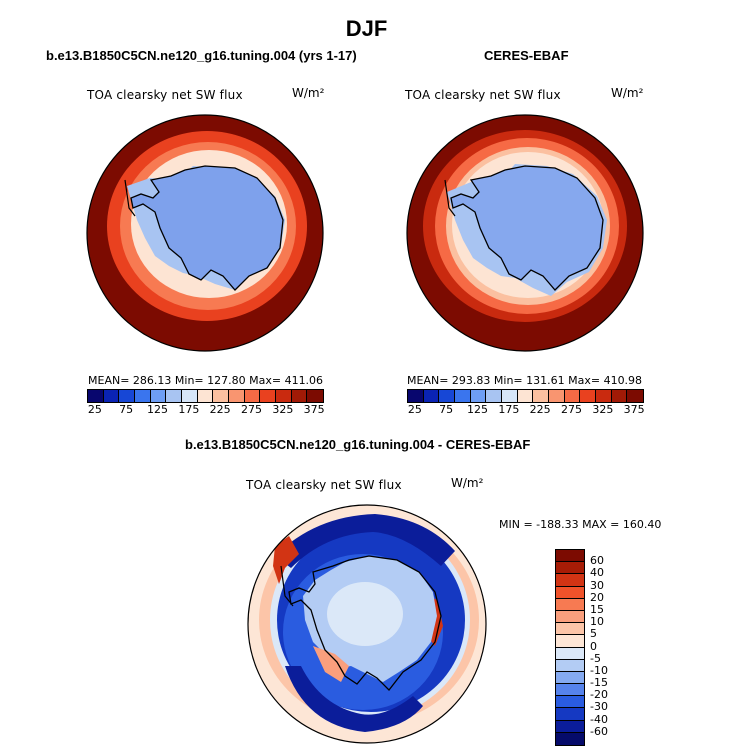 The height and width of the screenshot is (751, 733). I want to click on colorbar-tick-label: -20, so click(599, 695).